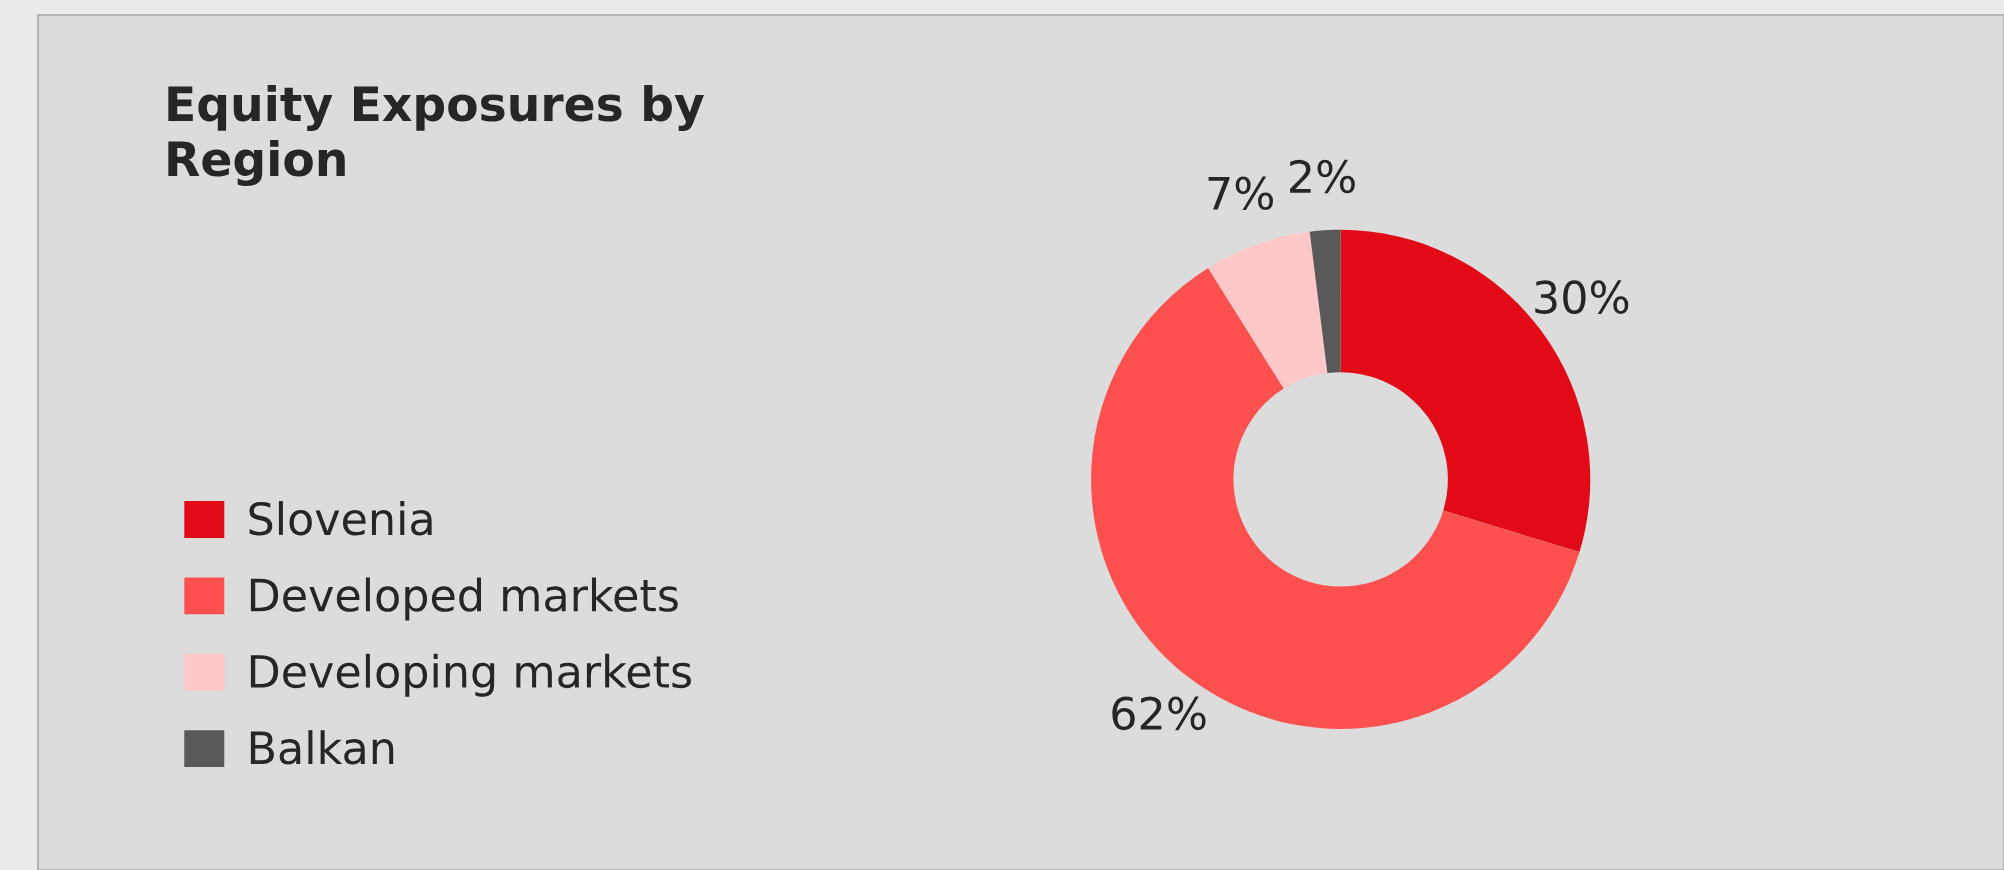 This screenshot has width=2004, height=870. What do you see at coordinates (1159, 713) in the screenshot?
I see `data-label: 62%` at bounding box center [1159, 713].